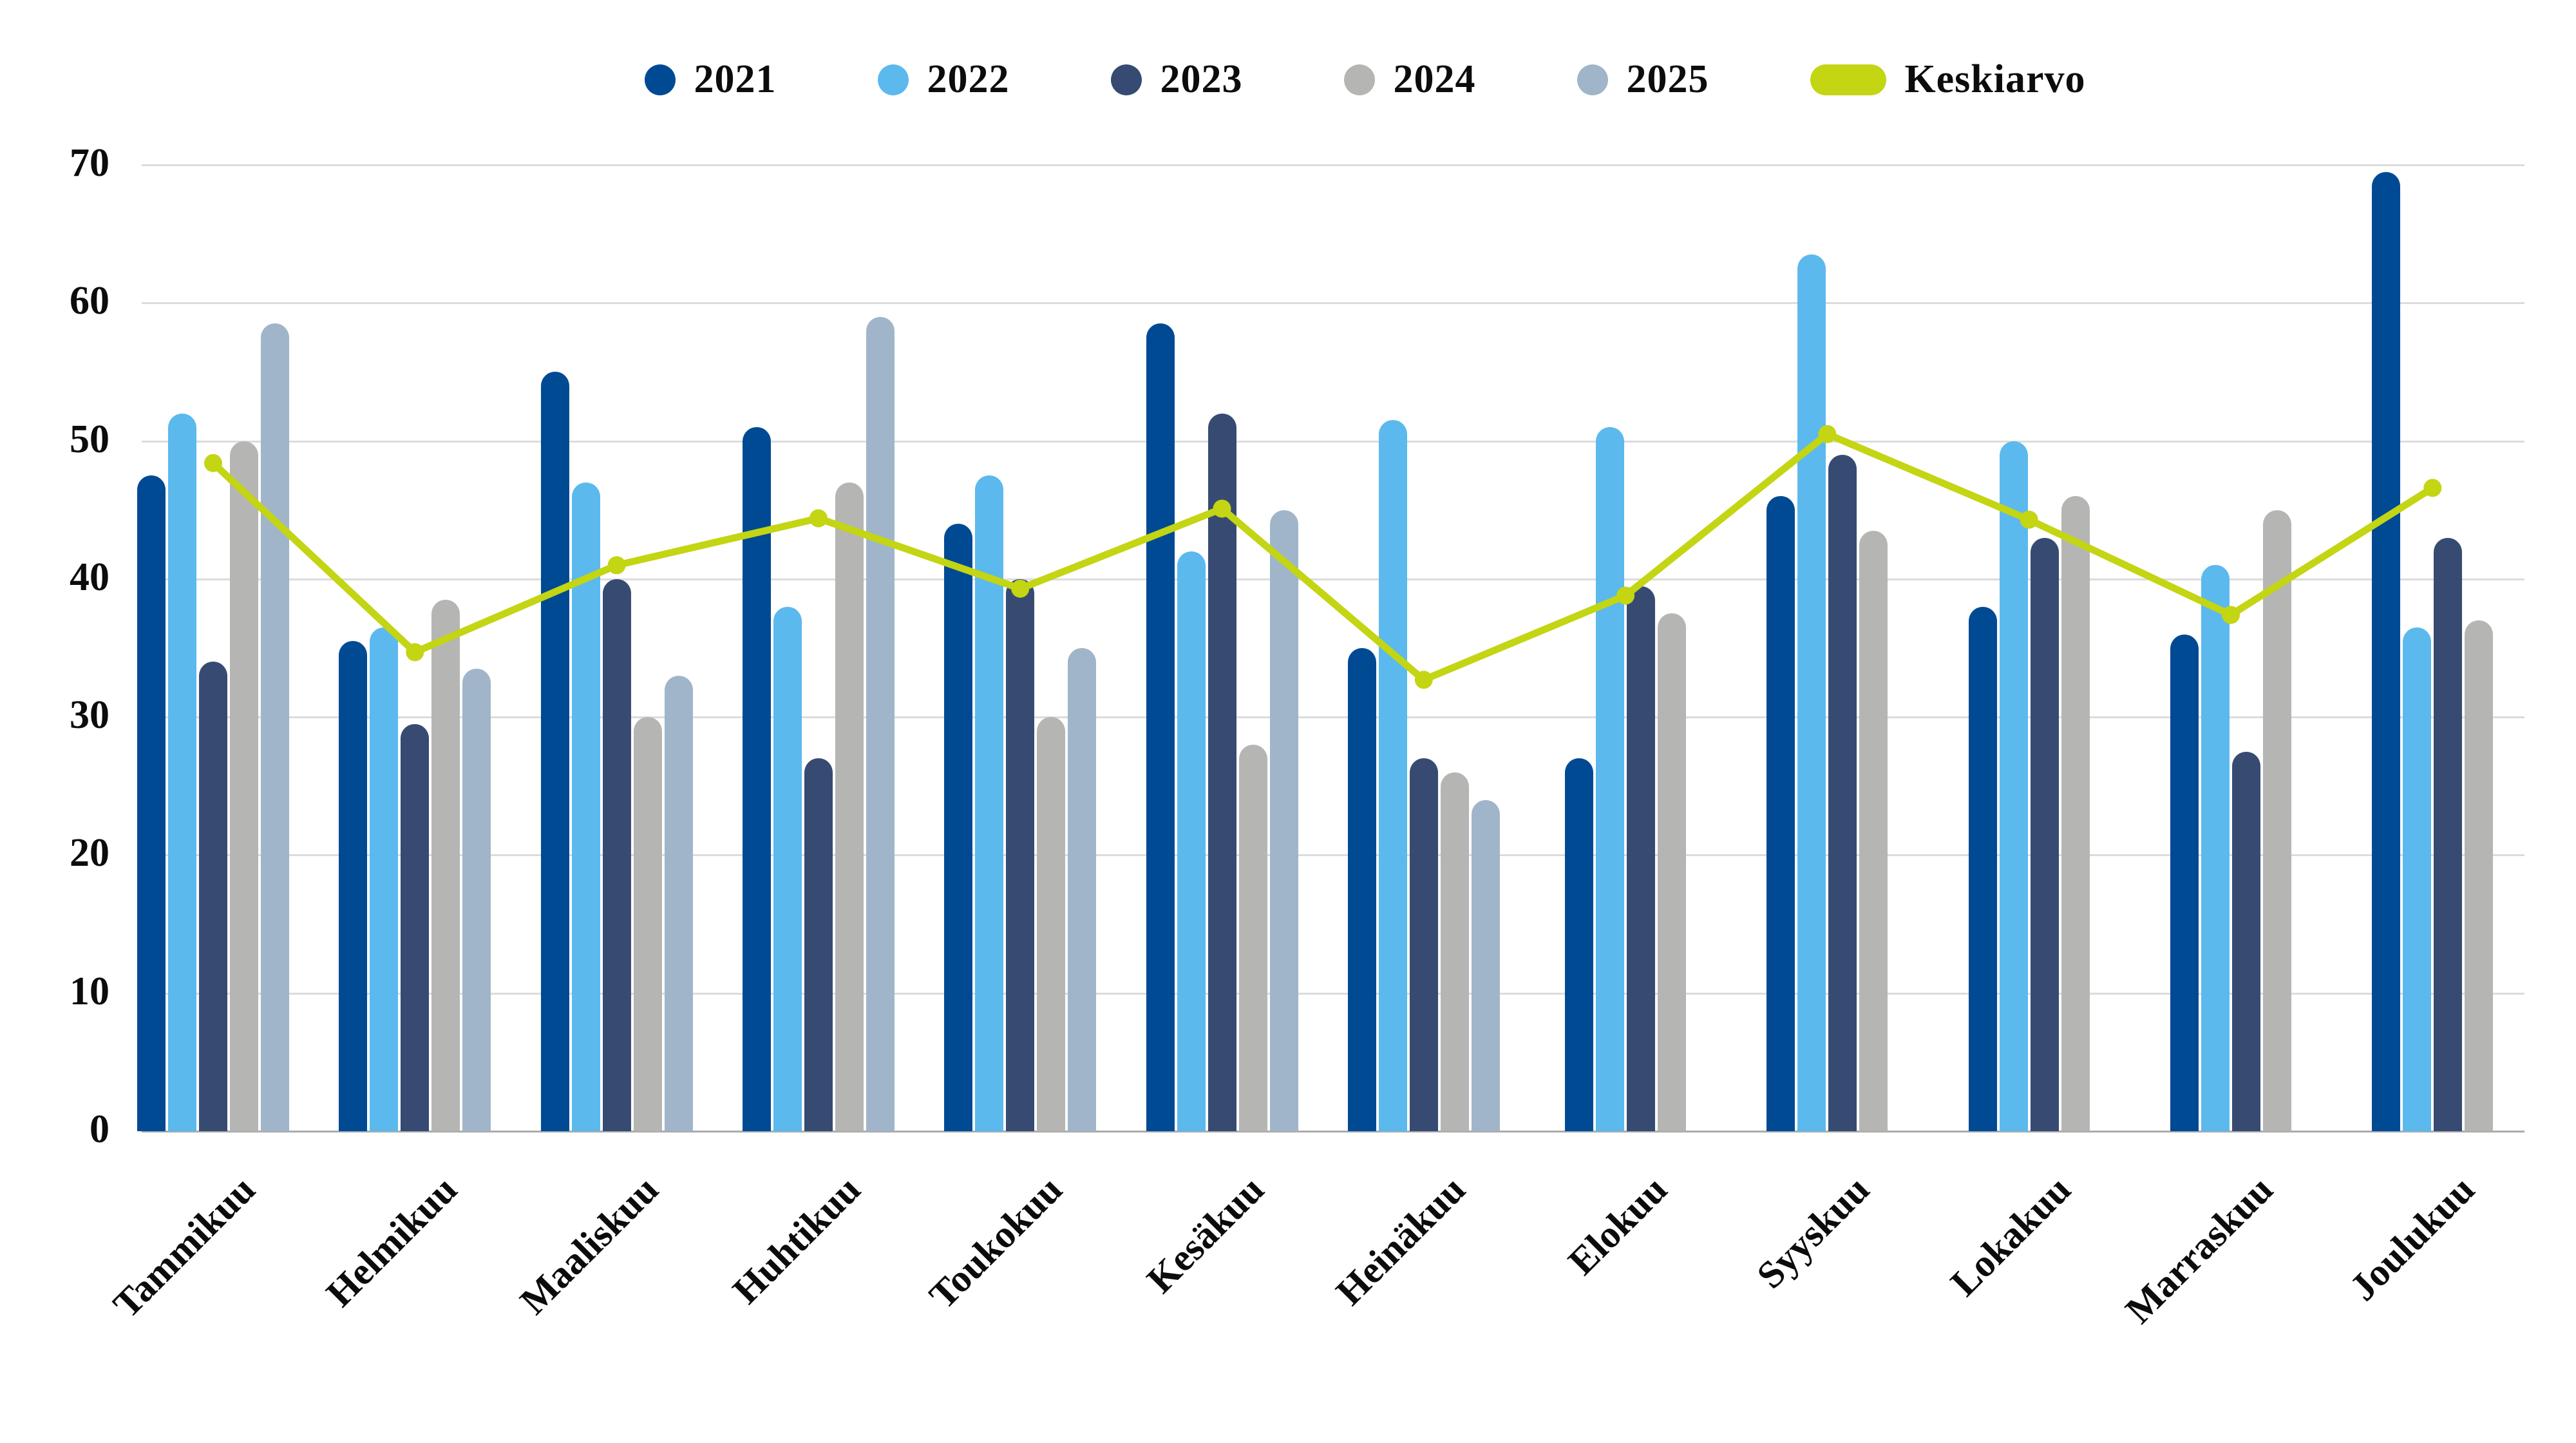 The height and width of the screenshot is (1443, 2576). I want to click on bar-2024-syyskuu, so click(1874, 830).